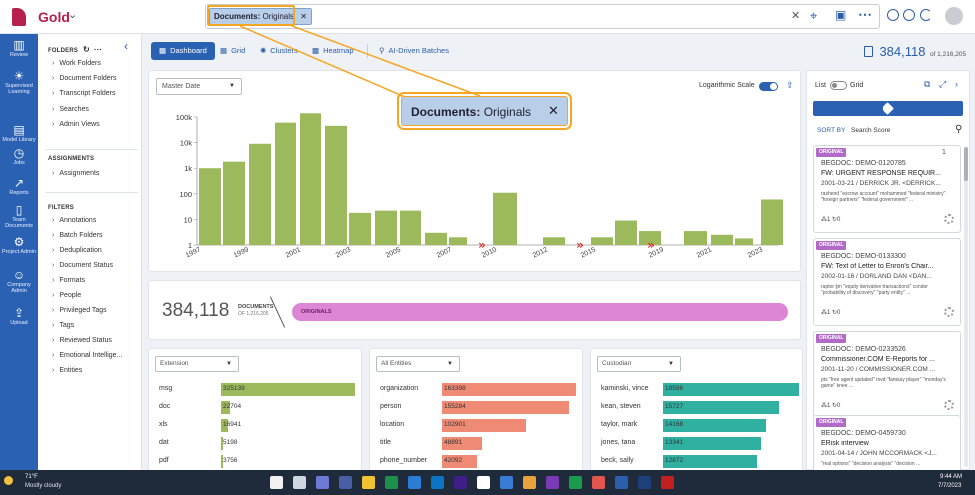 The width and height of the screenshot is (975, 495). What do you see at coordinates (768, 86) in the screenshot?
I see `log-scale-toggle` at bounding box center [768, 86].